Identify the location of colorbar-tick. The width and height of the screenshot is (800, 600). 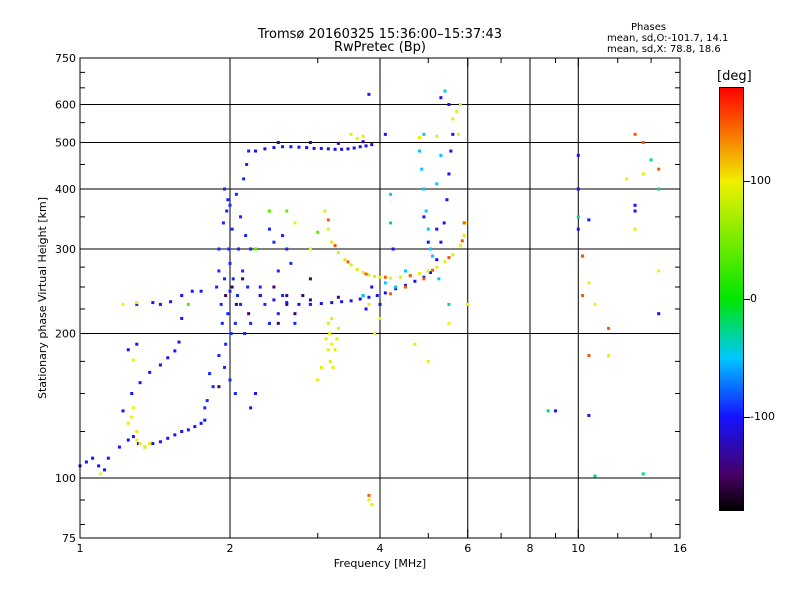
(747, 182).